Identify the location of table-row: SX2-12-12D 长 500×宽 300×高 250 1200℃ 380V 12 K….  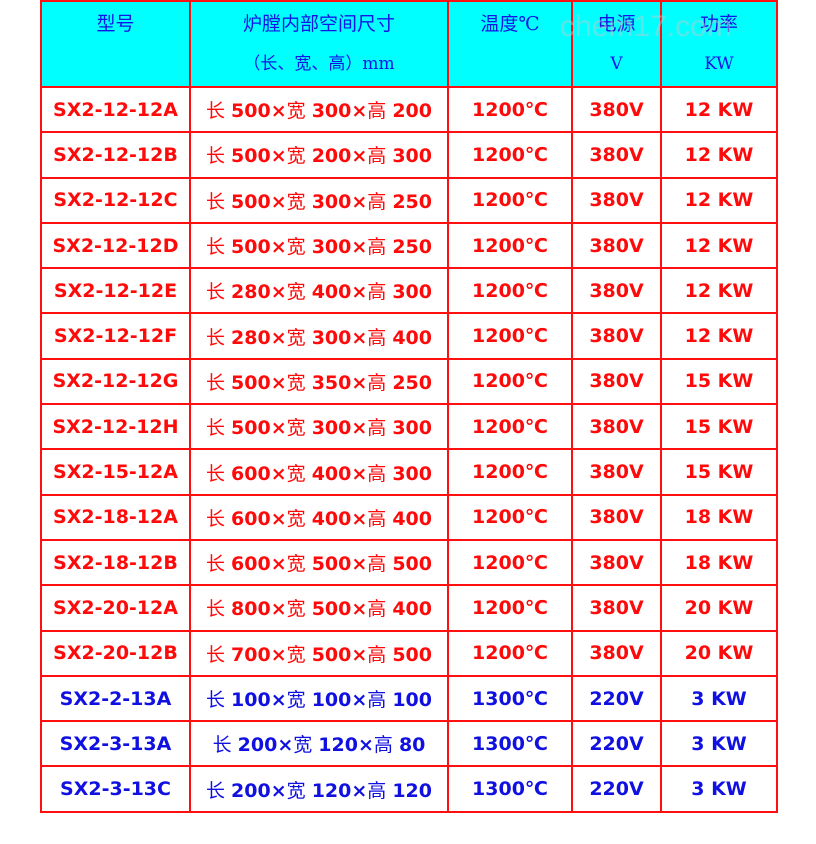
(409, 245).